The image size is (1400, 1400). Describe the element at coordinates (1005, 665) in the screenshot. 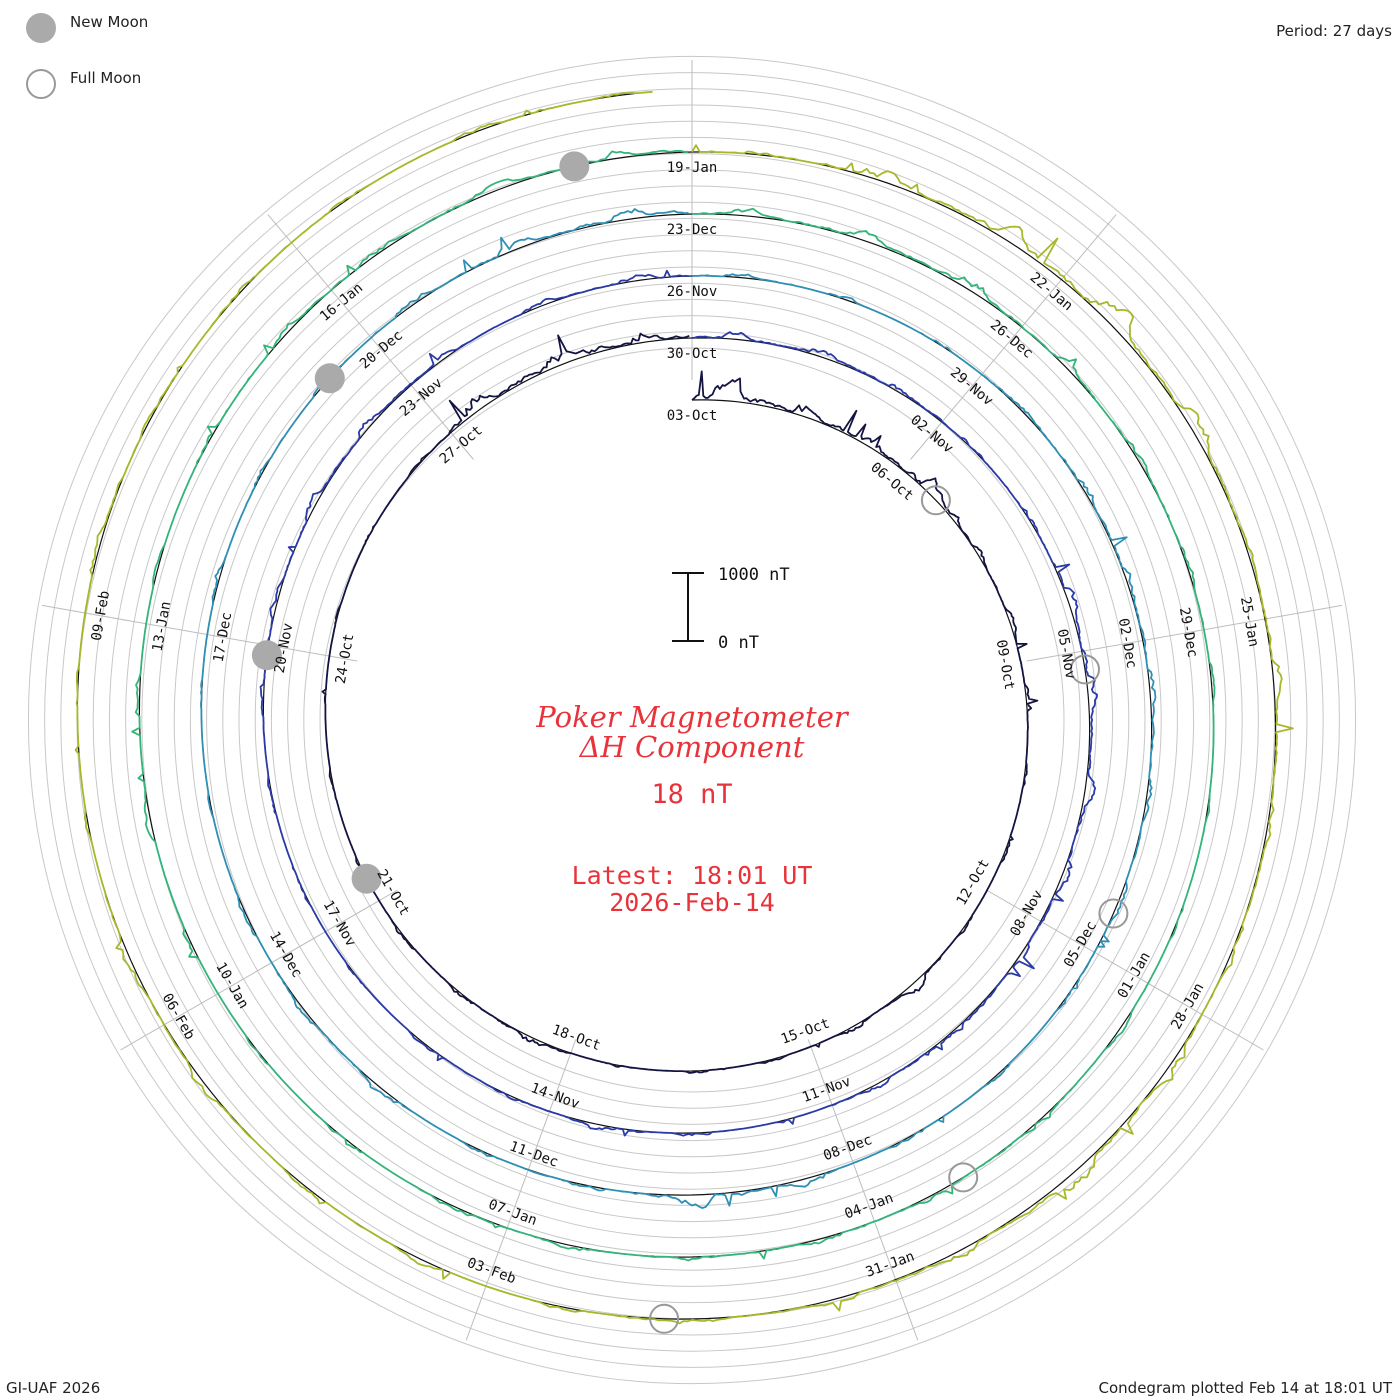

I see `date-label: 09-Oct` at that location.